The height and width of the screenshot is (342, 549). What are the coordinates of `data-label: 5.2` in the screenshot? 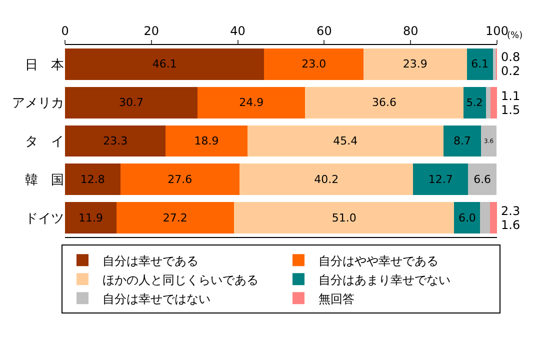 It's located at (474, 102).